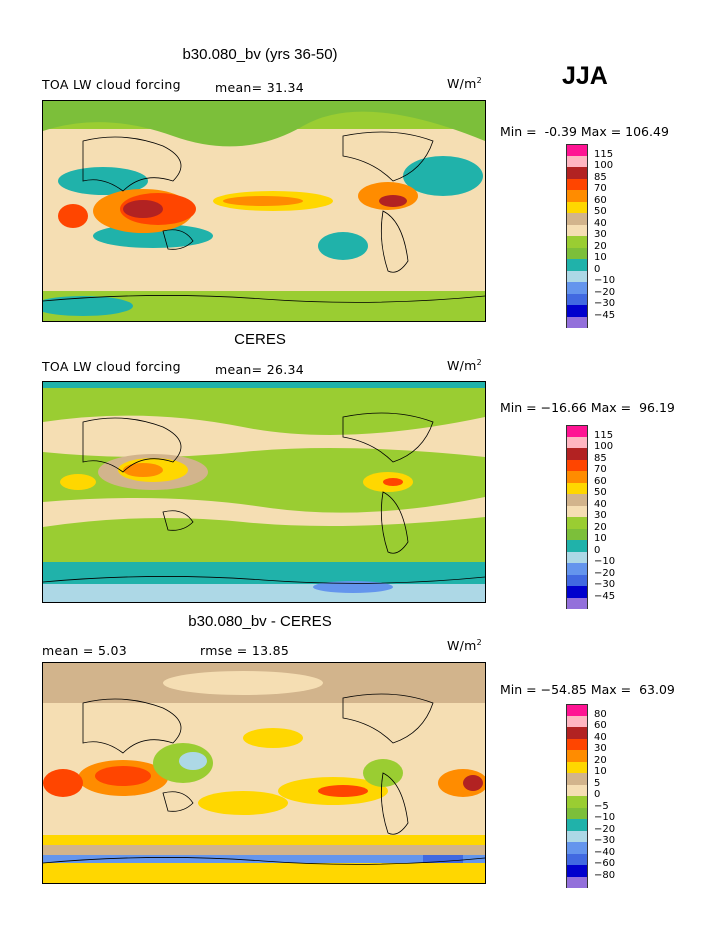 The image size is (723, 935). I want to click on legend-label: −80, so click(605, 875).